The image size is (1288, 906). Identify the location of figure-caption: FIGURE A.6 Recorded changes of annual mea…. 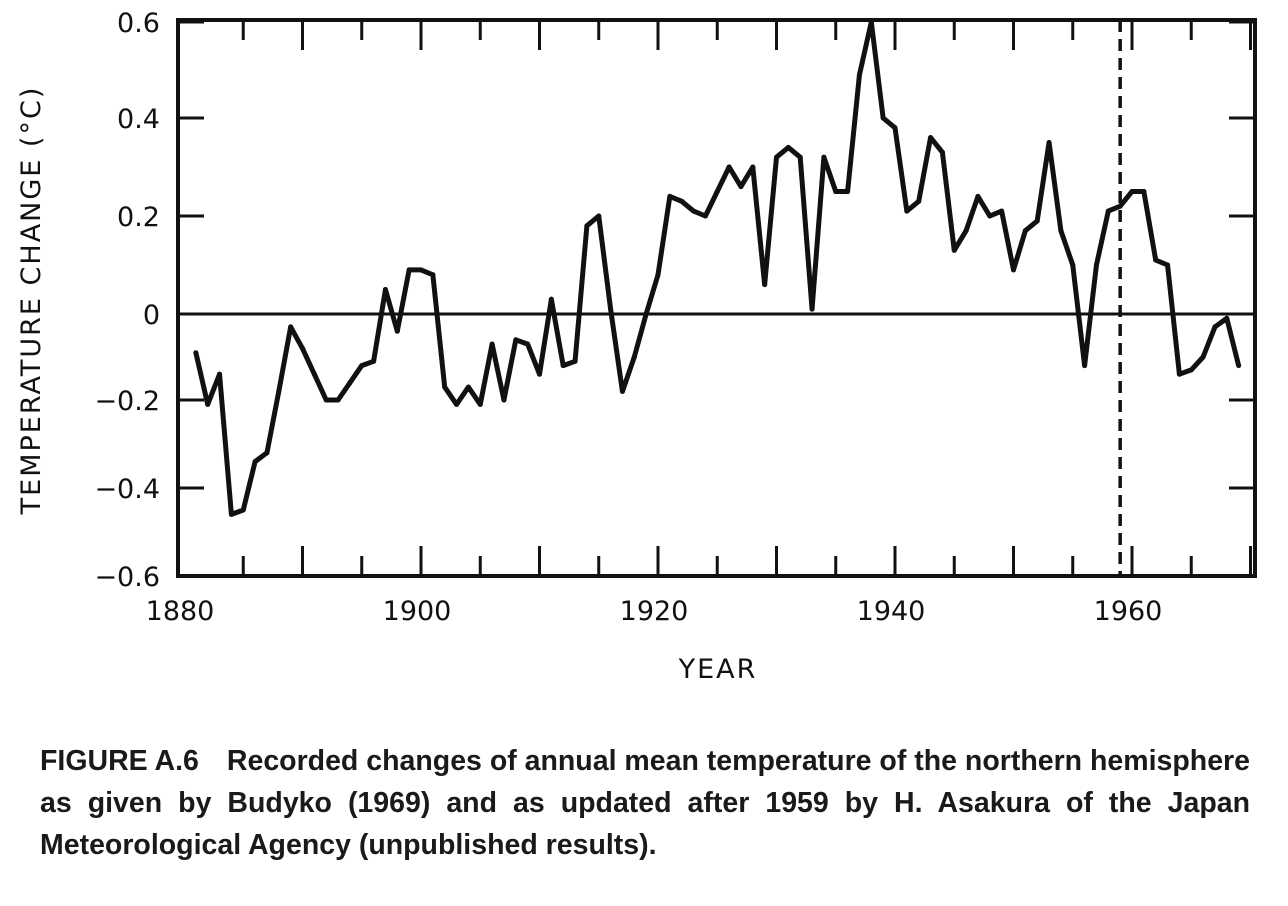
(645, 803).